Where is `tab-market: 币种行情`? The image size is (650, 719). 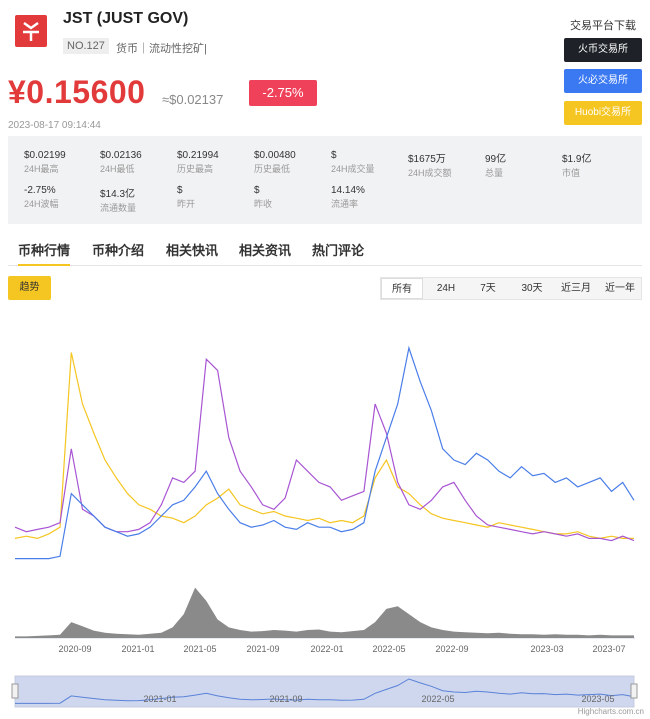
tab-market: 币种行情 is located at coordinates (44, 253).